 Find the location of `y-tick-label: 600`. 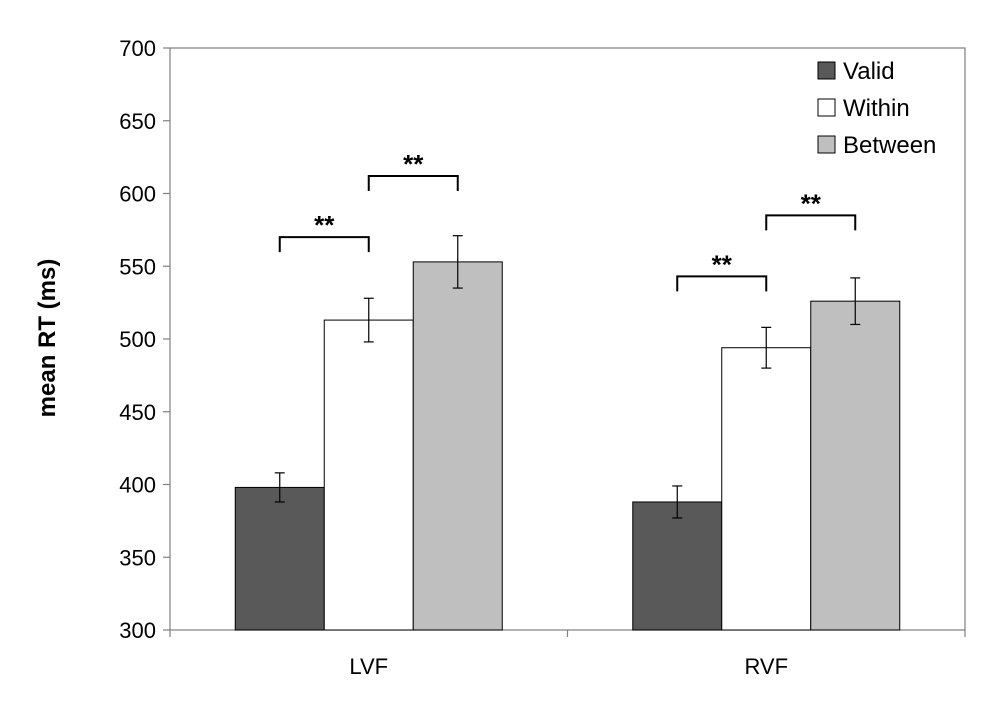

y-tick-label: 600 is located at coordinates (137, 194).